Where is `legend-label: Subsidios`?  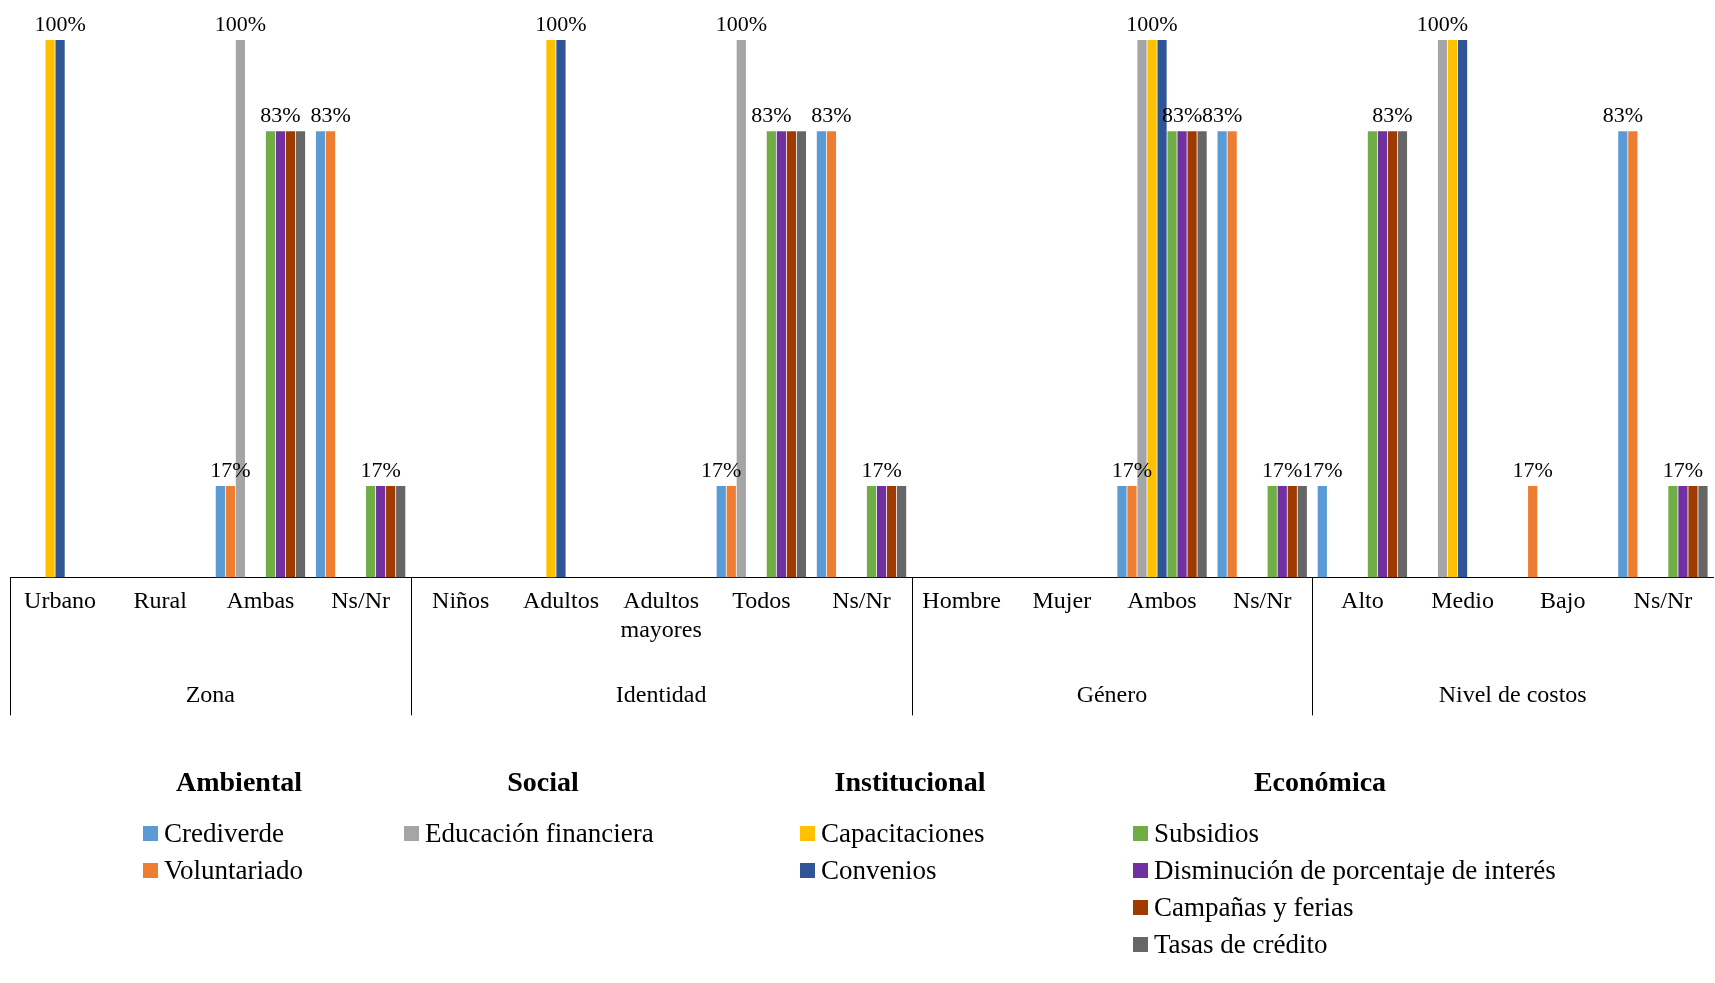
legend-label: Subsidios is located at coordinates (1207, 833).